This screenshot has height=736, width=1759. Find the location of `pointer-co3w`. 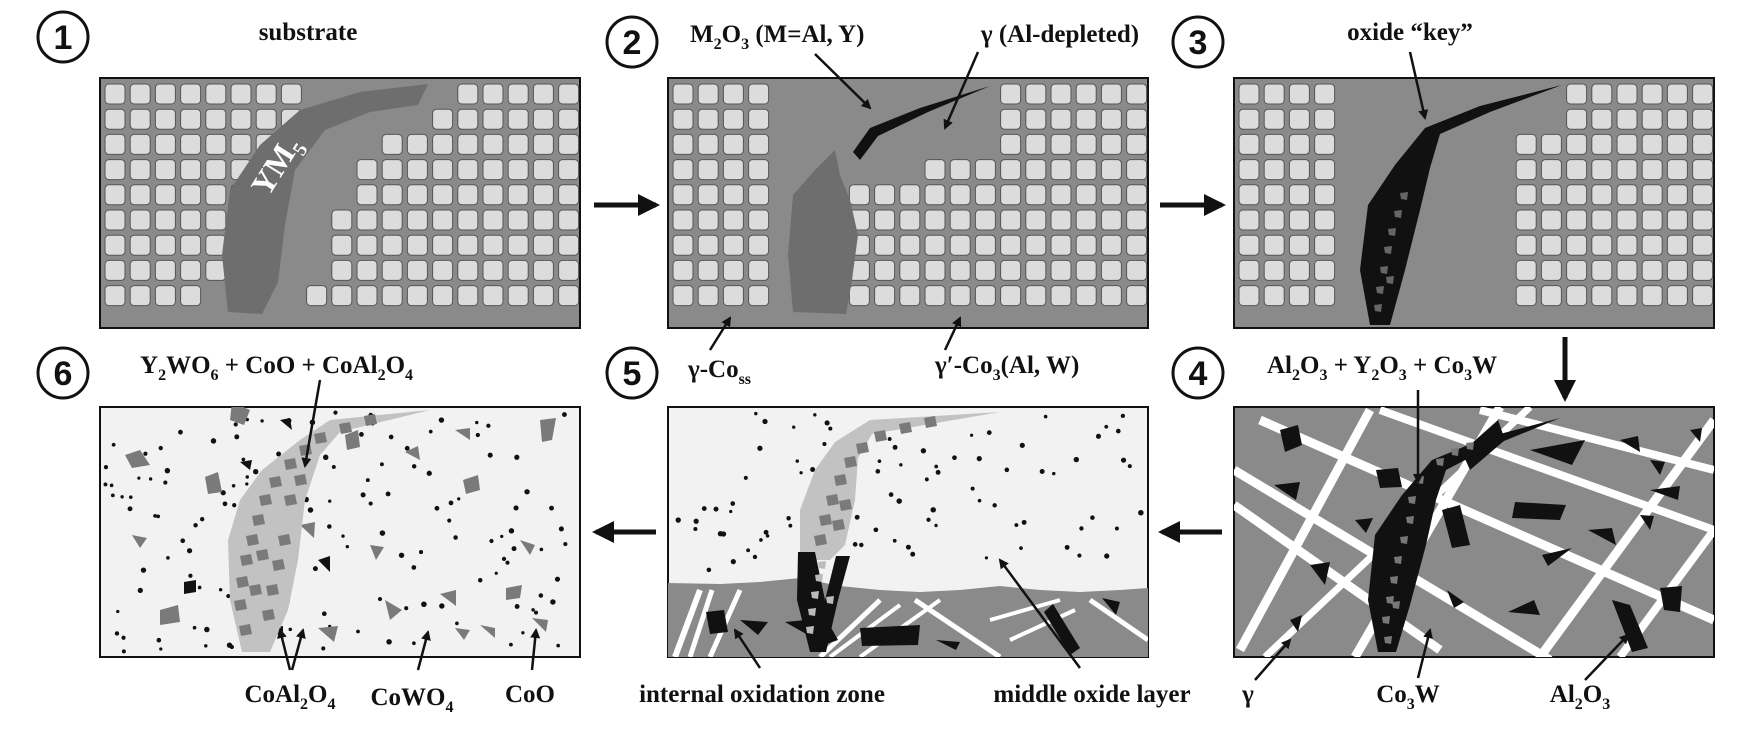

pointer-co3w is located at coordinates (1424, 653).